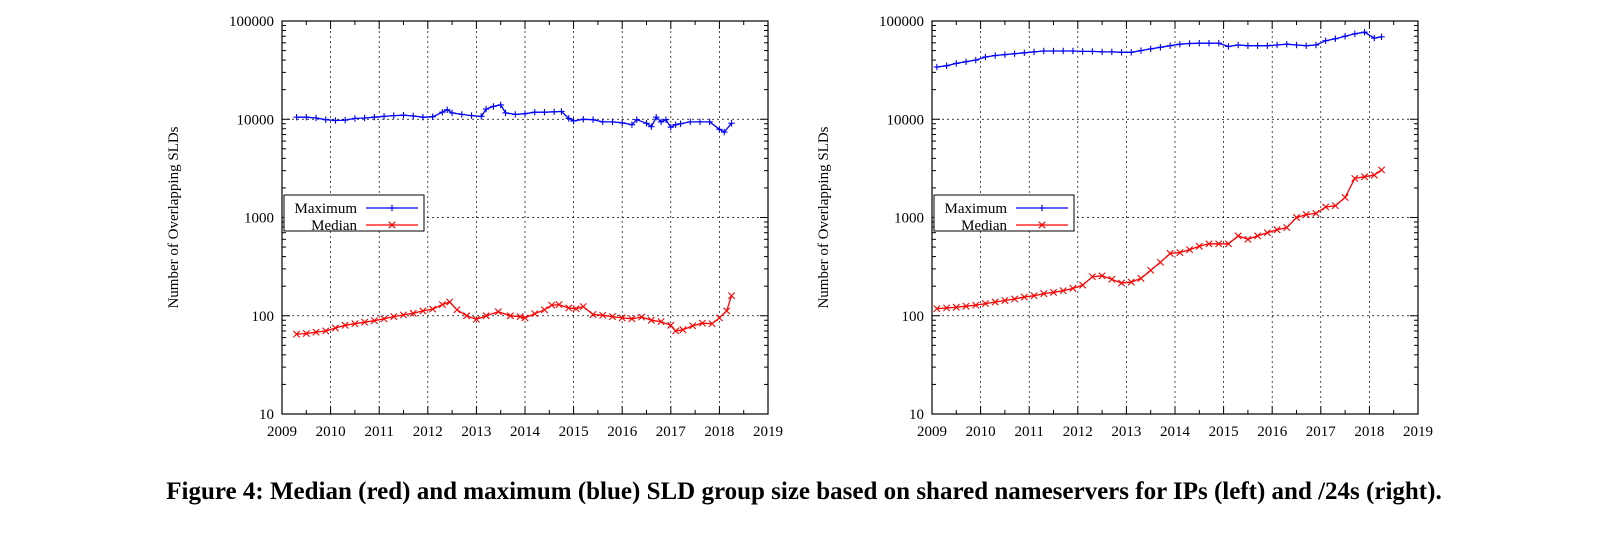 The image size is (1608, 542). Describe the element at coordinates (1418, 432) in the screenshot. I see `x-tick-label: 2019` at that location.